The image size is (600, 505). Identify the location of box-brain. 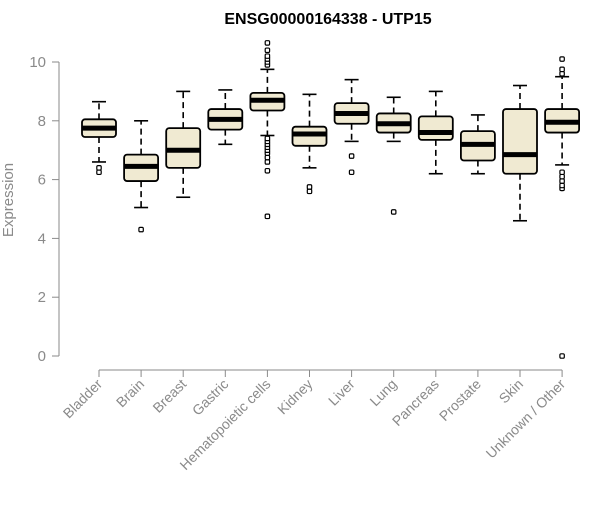
(141, 176).